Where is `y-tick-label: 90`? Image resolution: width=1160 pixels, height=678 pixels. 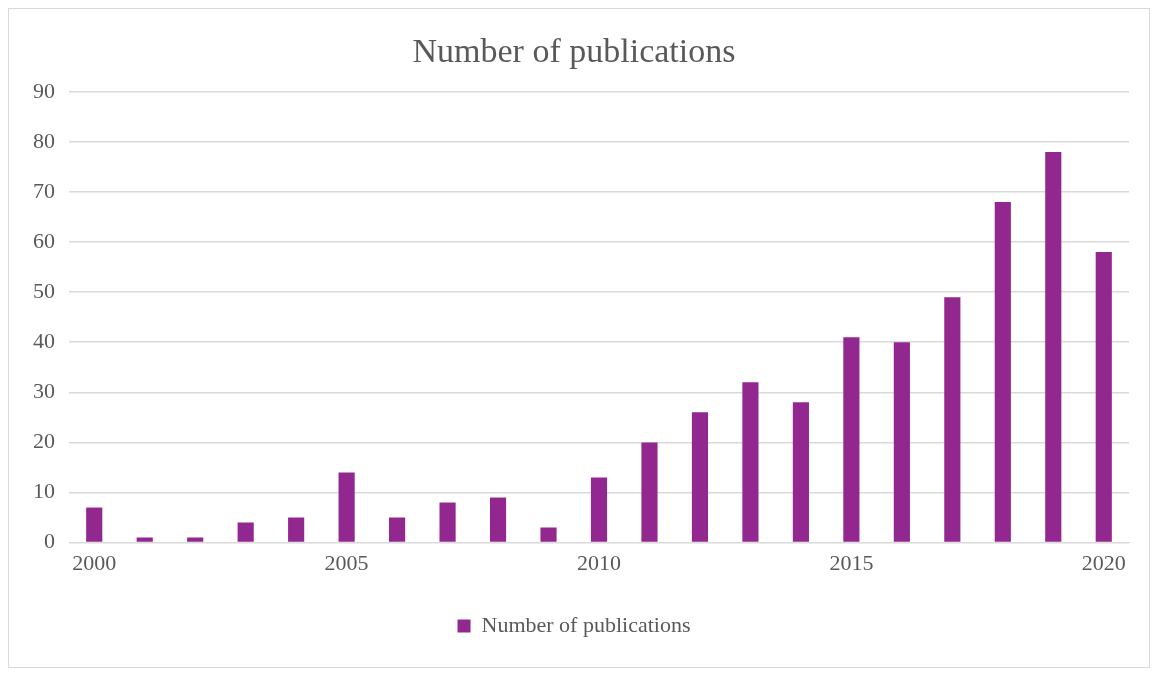 y-tick-label: 90 is located at coordinates (44, 90).